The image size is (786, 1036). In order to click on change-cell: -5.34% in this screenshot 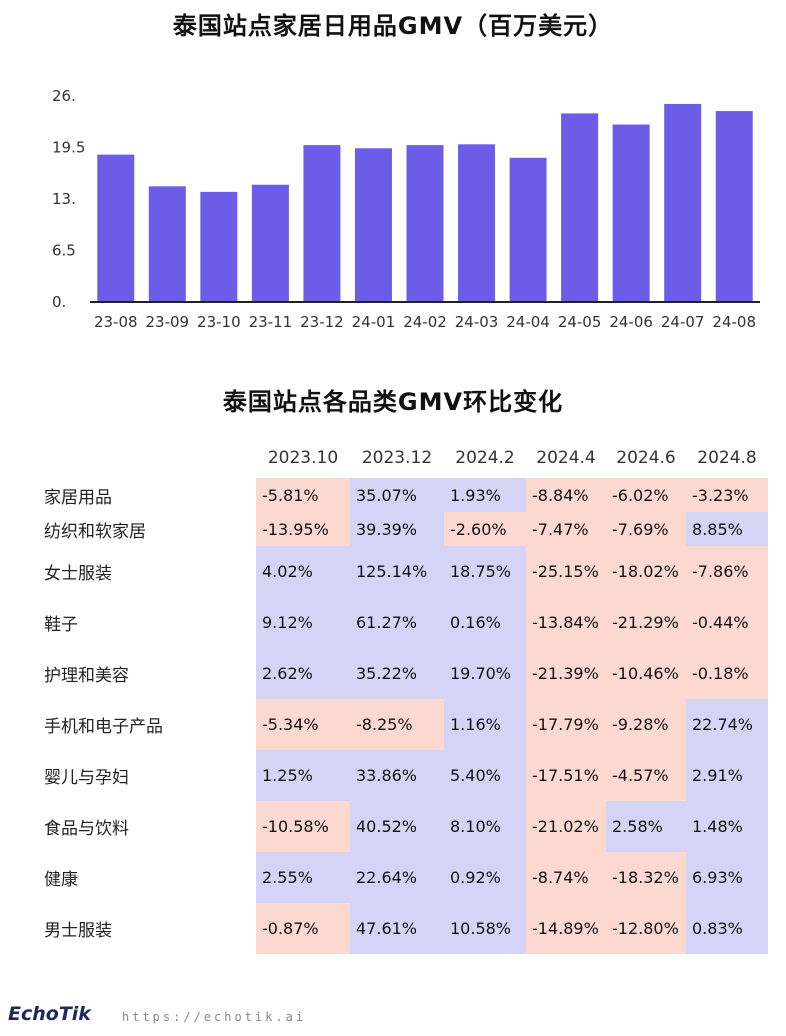, I will do `click(303, 724)`.